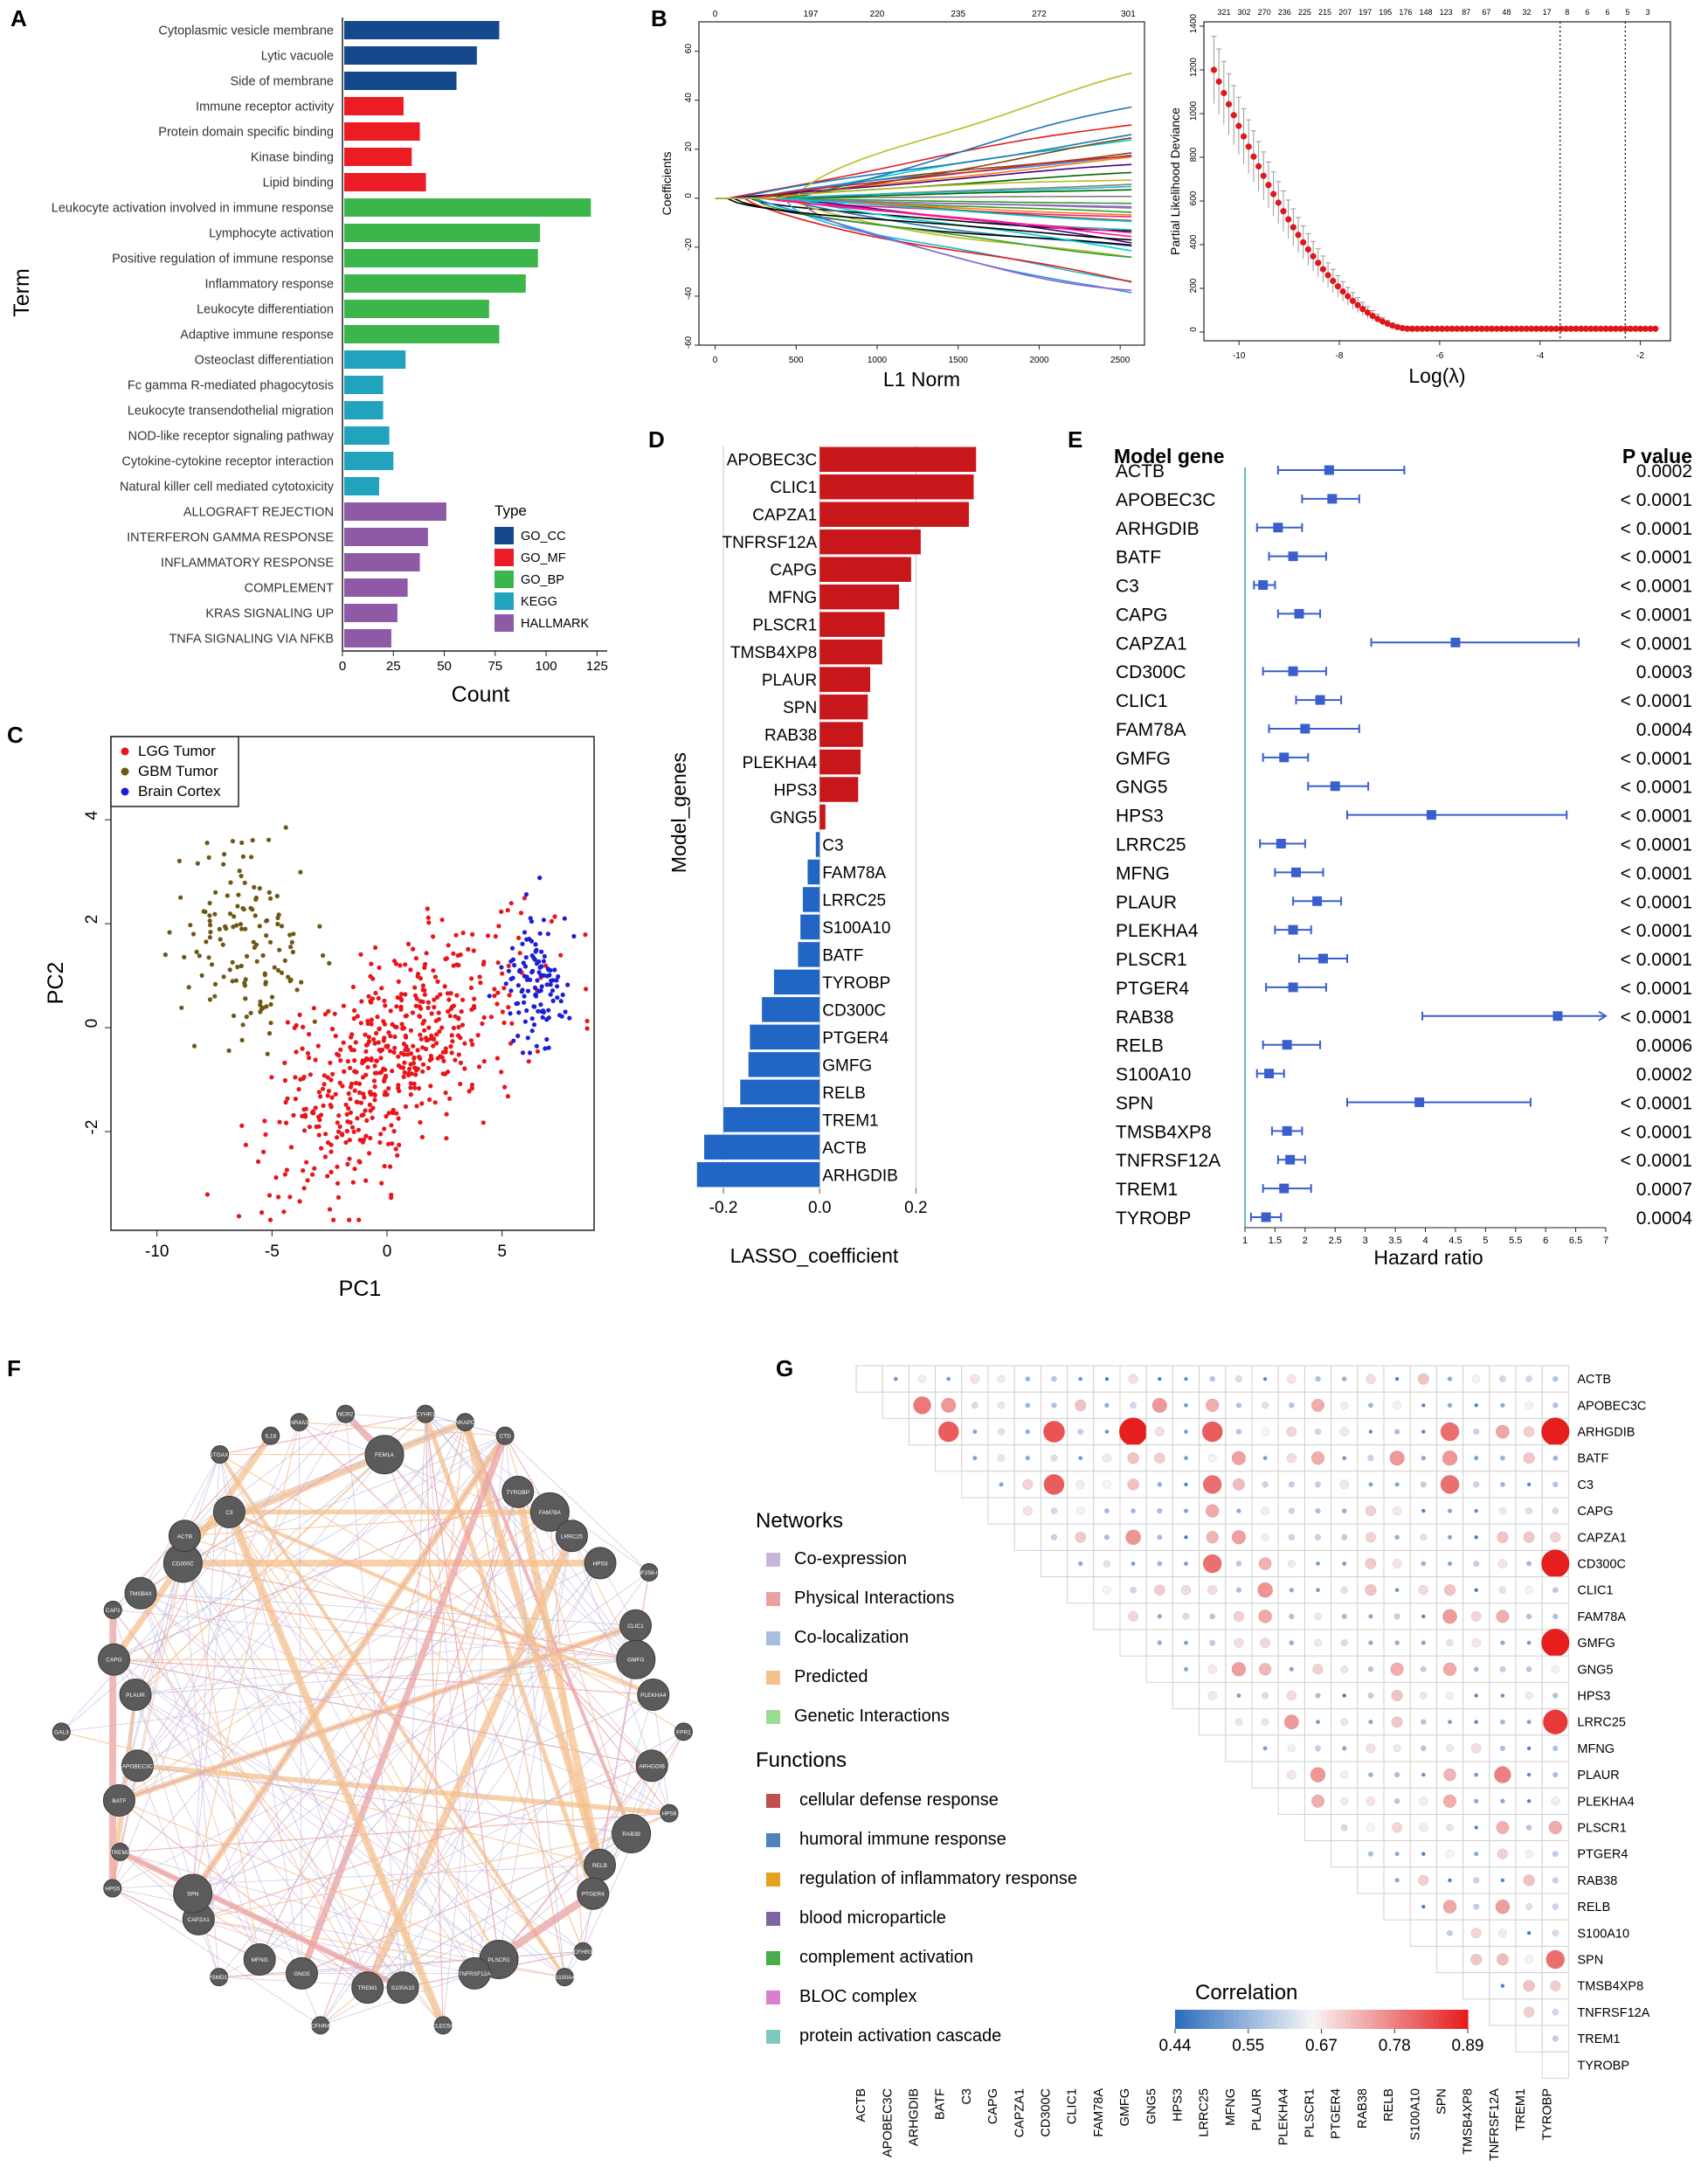 This screenshot has height=2167, width=1708. What do you see at coordinates (1548, 12) in the screenshot?
I see `b2-top-tick-label: 17` at bounding box center [1548, 12].